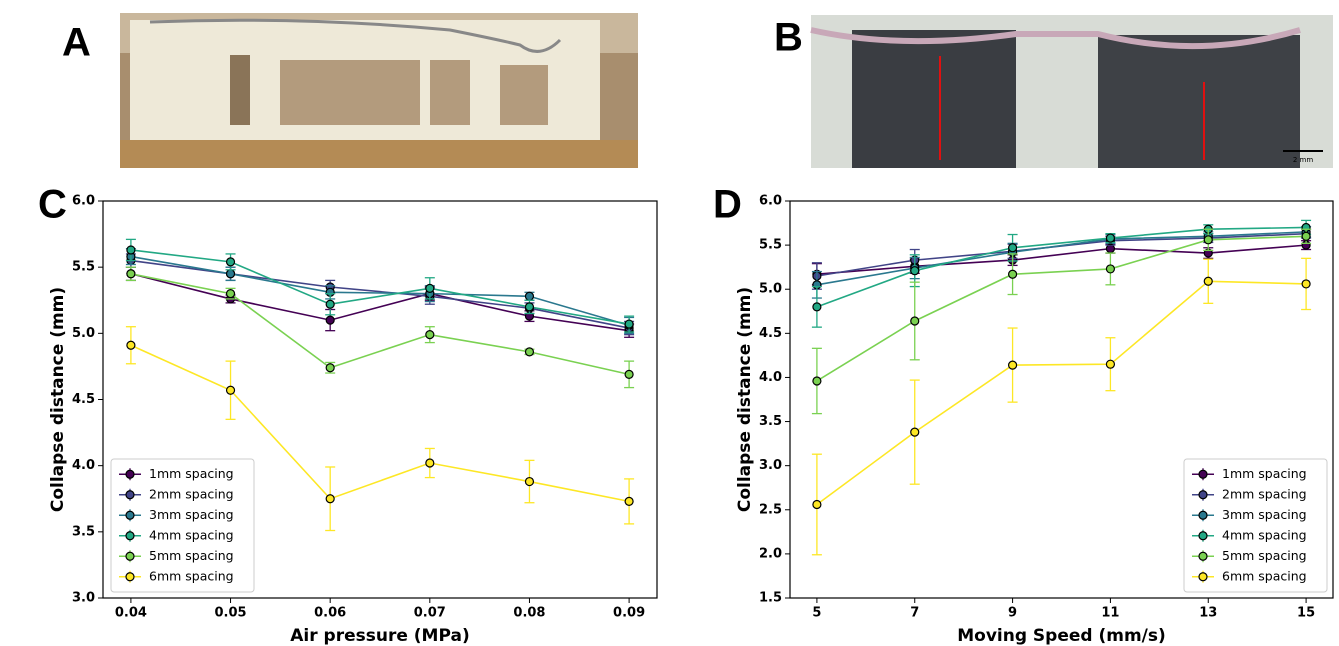  Describe the element at coordinates (1110, 613) in the screenshot. I see `x-tick-label: 11` at that location.